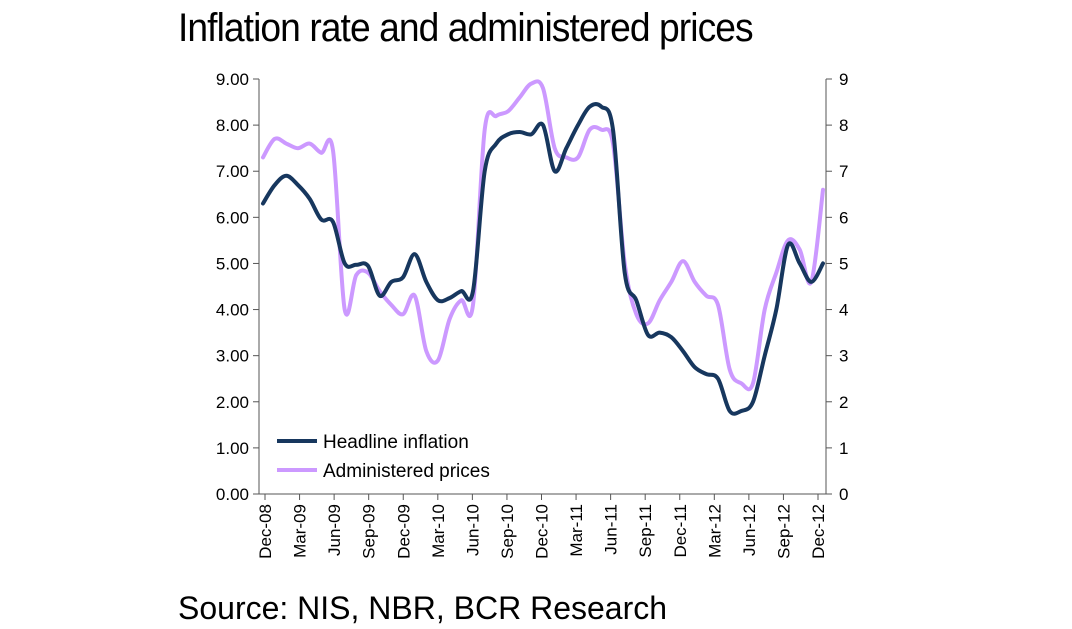  I want to click on x-tick-label: Sep-11, so click(645, 531).